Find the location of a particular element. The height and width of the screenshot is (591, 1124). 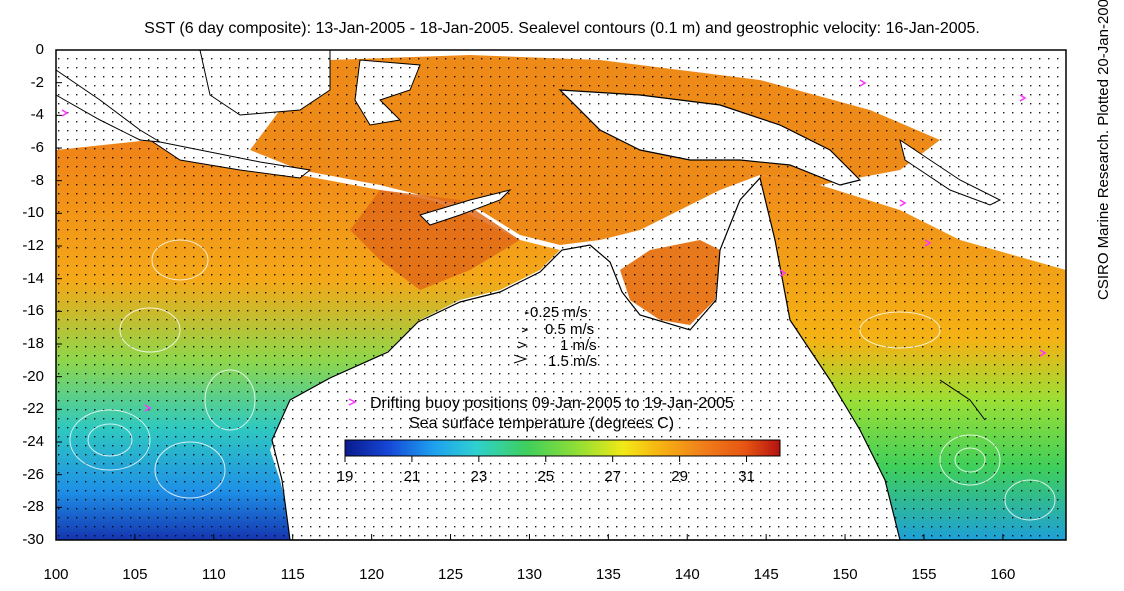

x-tick-label: 125 is located at coordinates (451, 574).